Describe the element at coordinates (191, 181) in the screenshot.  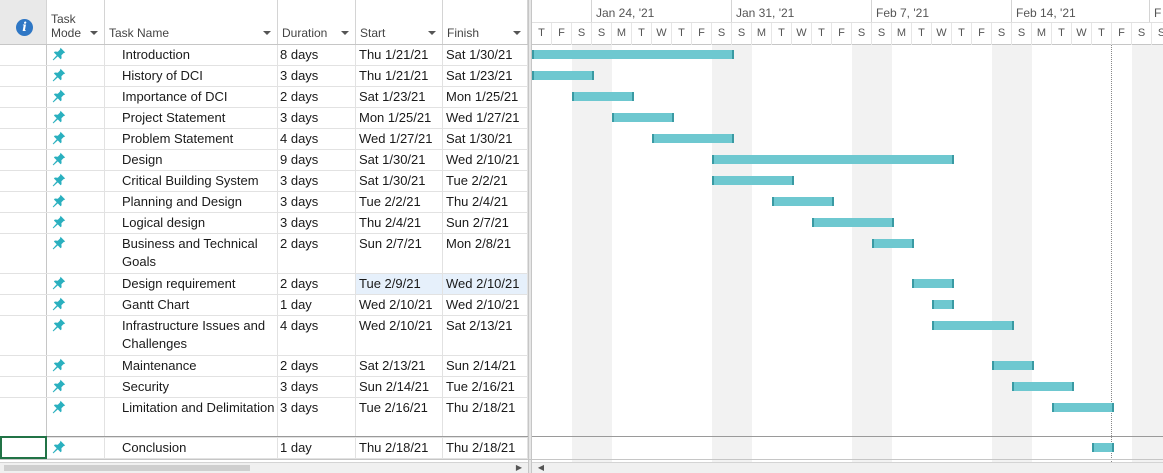
I see `task-name-cell: Critical Building System` at that location.